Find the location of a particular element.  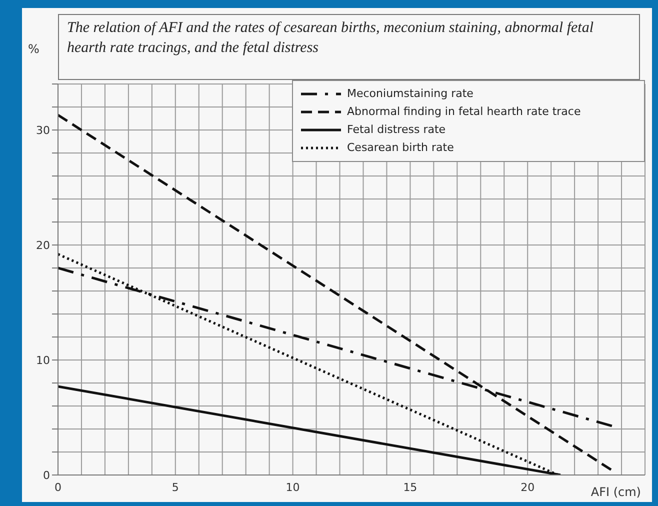

y-tick-label: 0 is located at coordinates (46, 475).